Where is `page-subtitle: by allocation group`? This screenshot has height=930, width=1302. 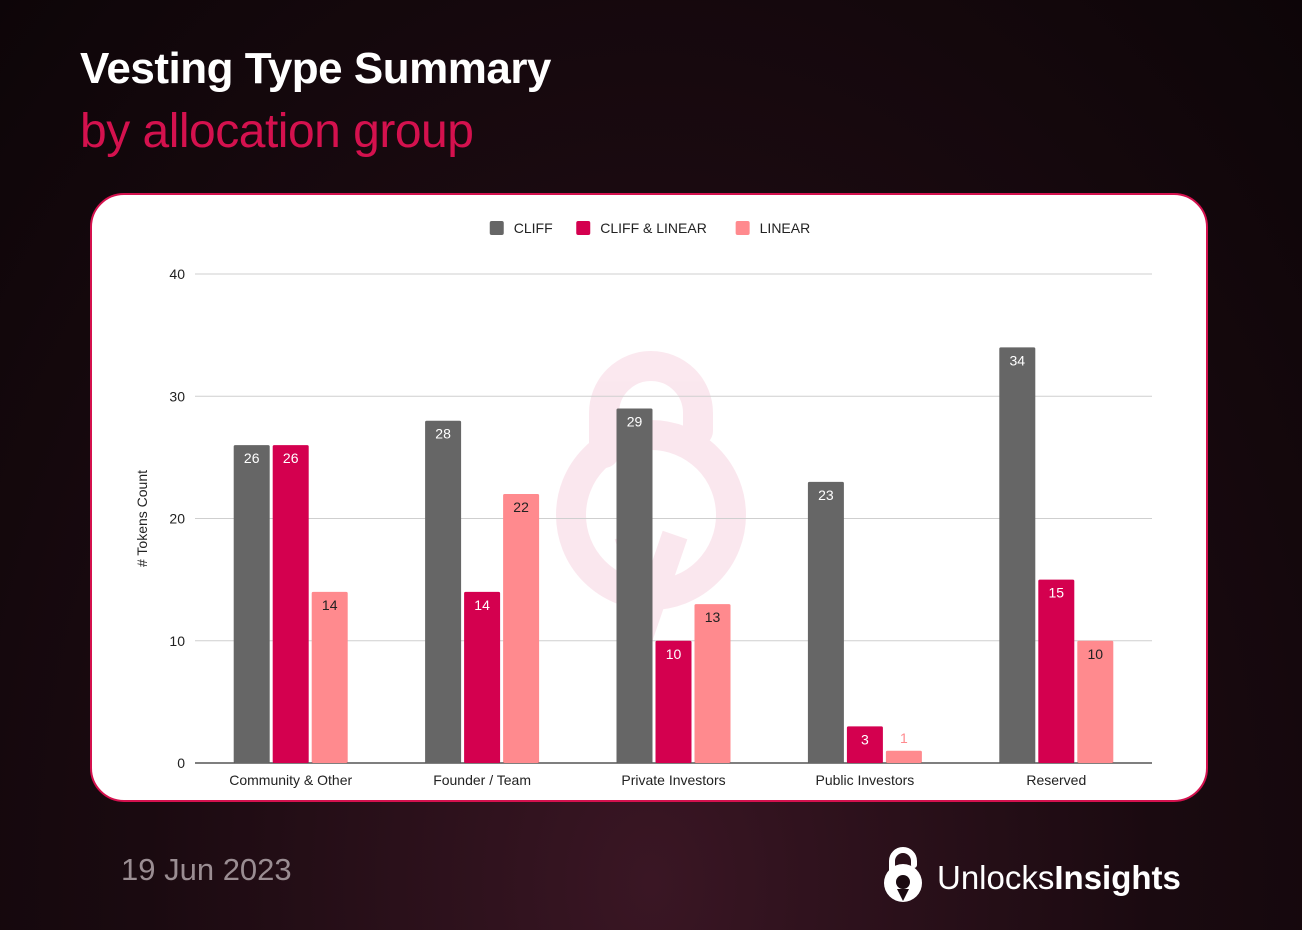
page-subtitle: by allocation group is located at coordinates (277, 131).